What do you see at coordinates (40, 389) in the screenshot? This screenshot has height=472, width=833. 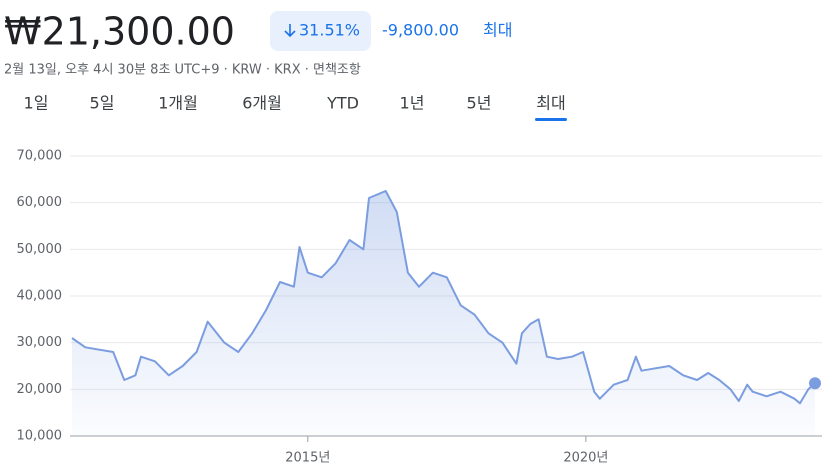 I see `y-tick-label: 20,000` at bounding box center [40, 389].